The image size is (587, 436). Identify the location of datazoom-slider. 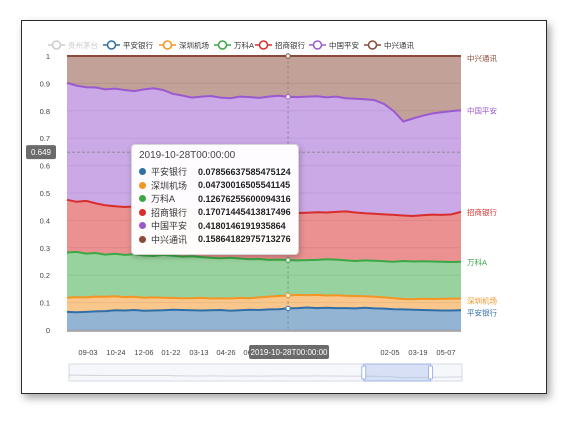
(265, 372).